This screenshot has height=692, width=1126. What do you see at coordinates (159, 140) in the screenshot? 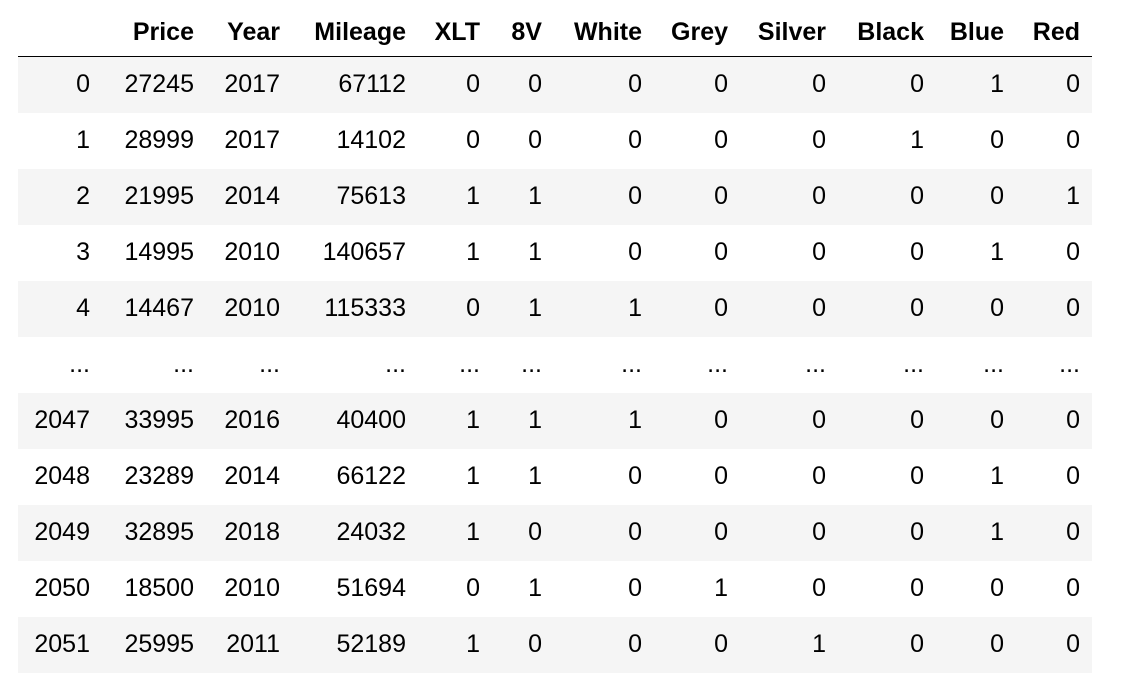
I see `table-cell: 28999` at bounding box center [159, 140].